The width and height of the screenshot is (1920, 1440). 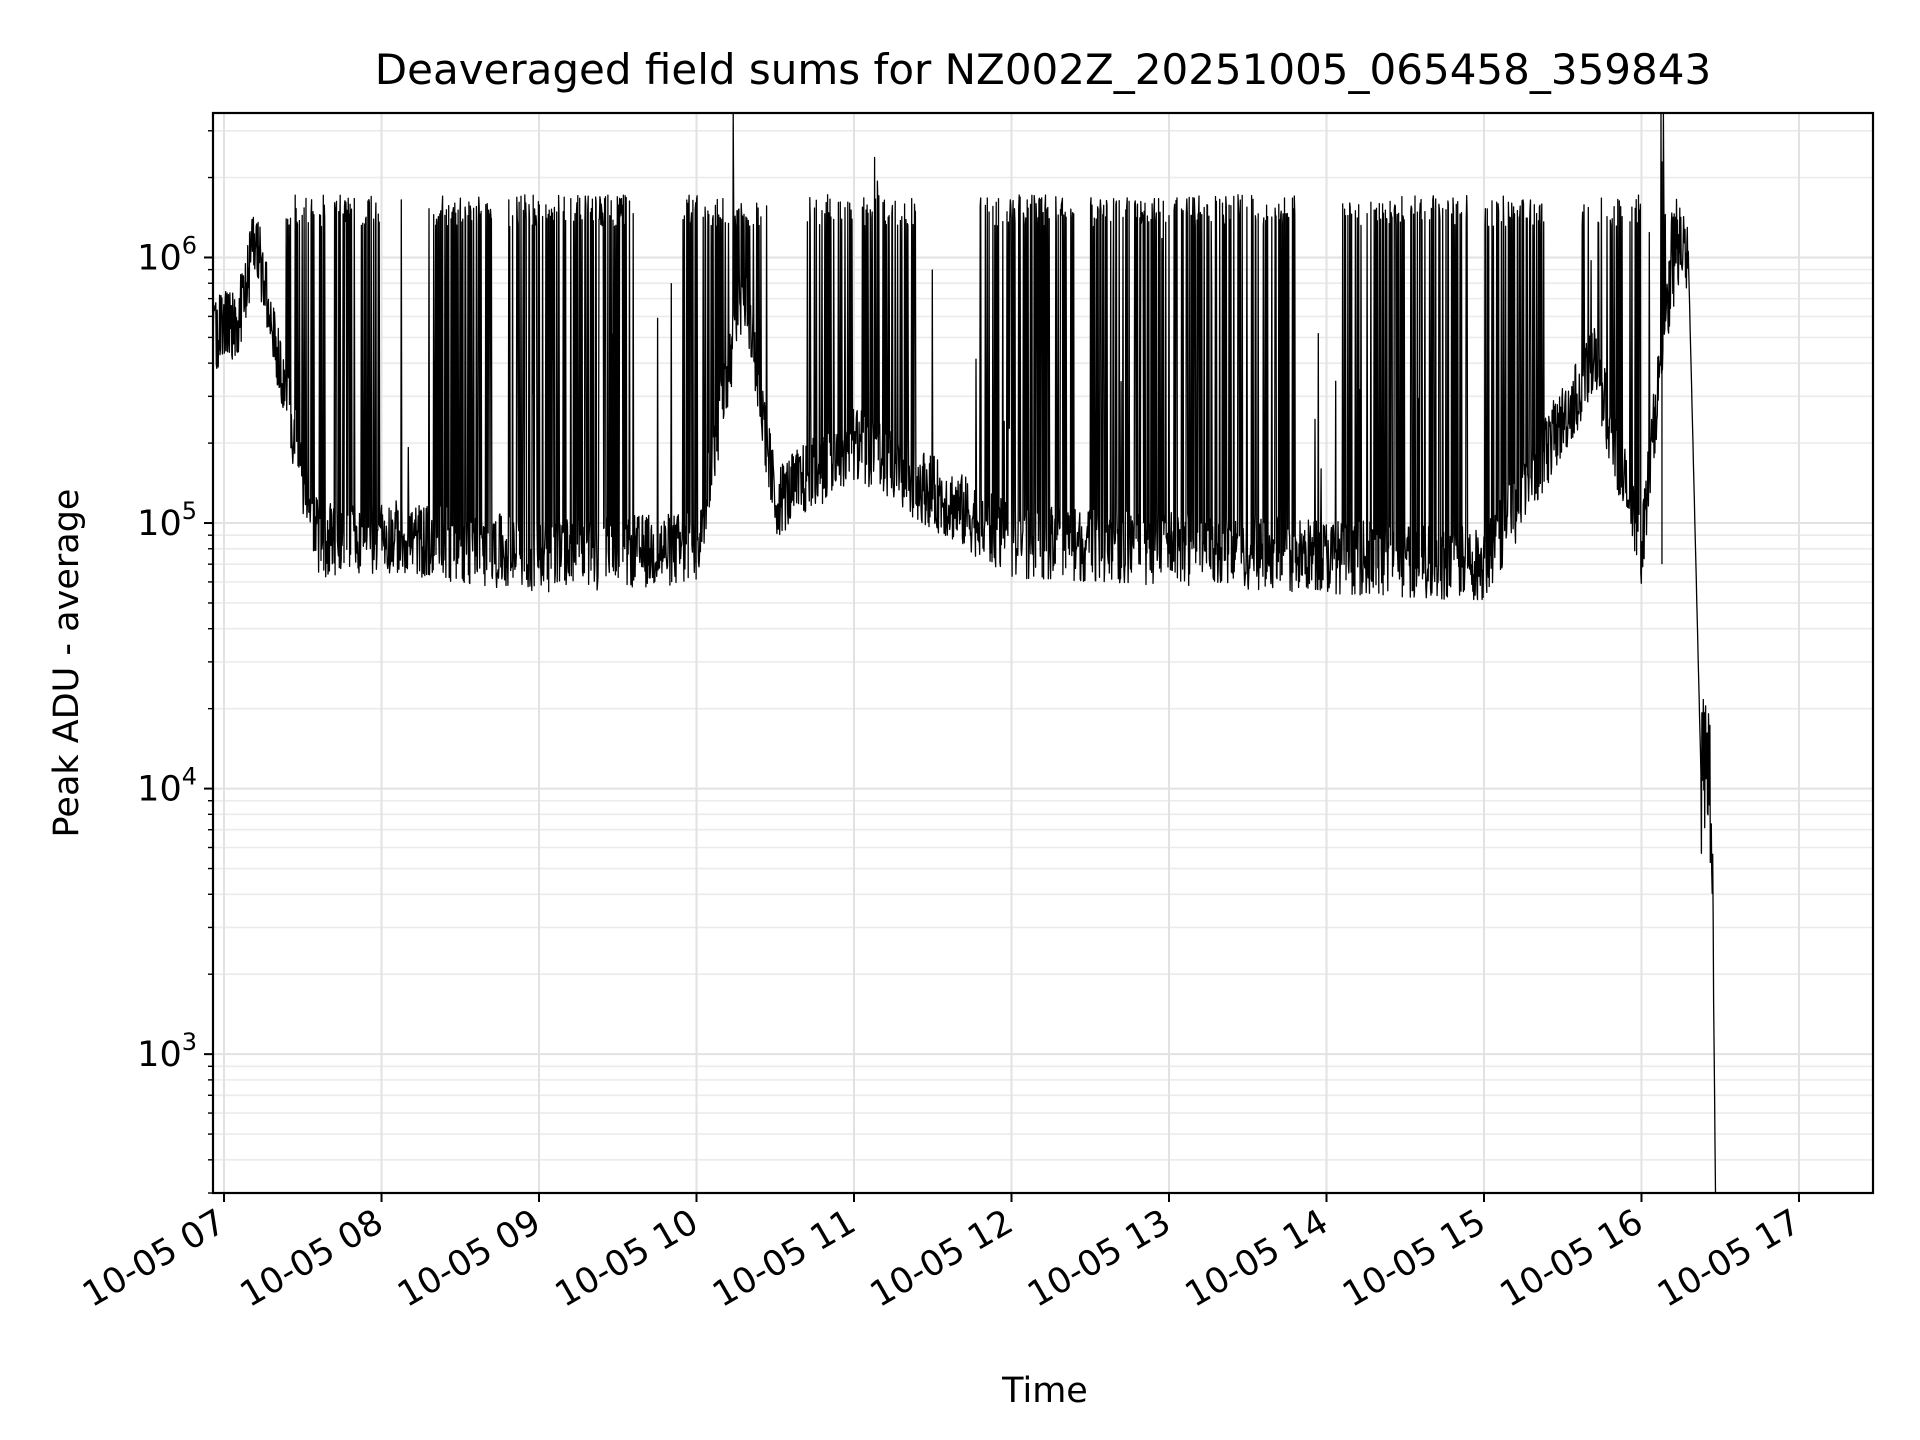 I want to click on y-axis-label: Peak ADU - average, so click(x=67, y=663).